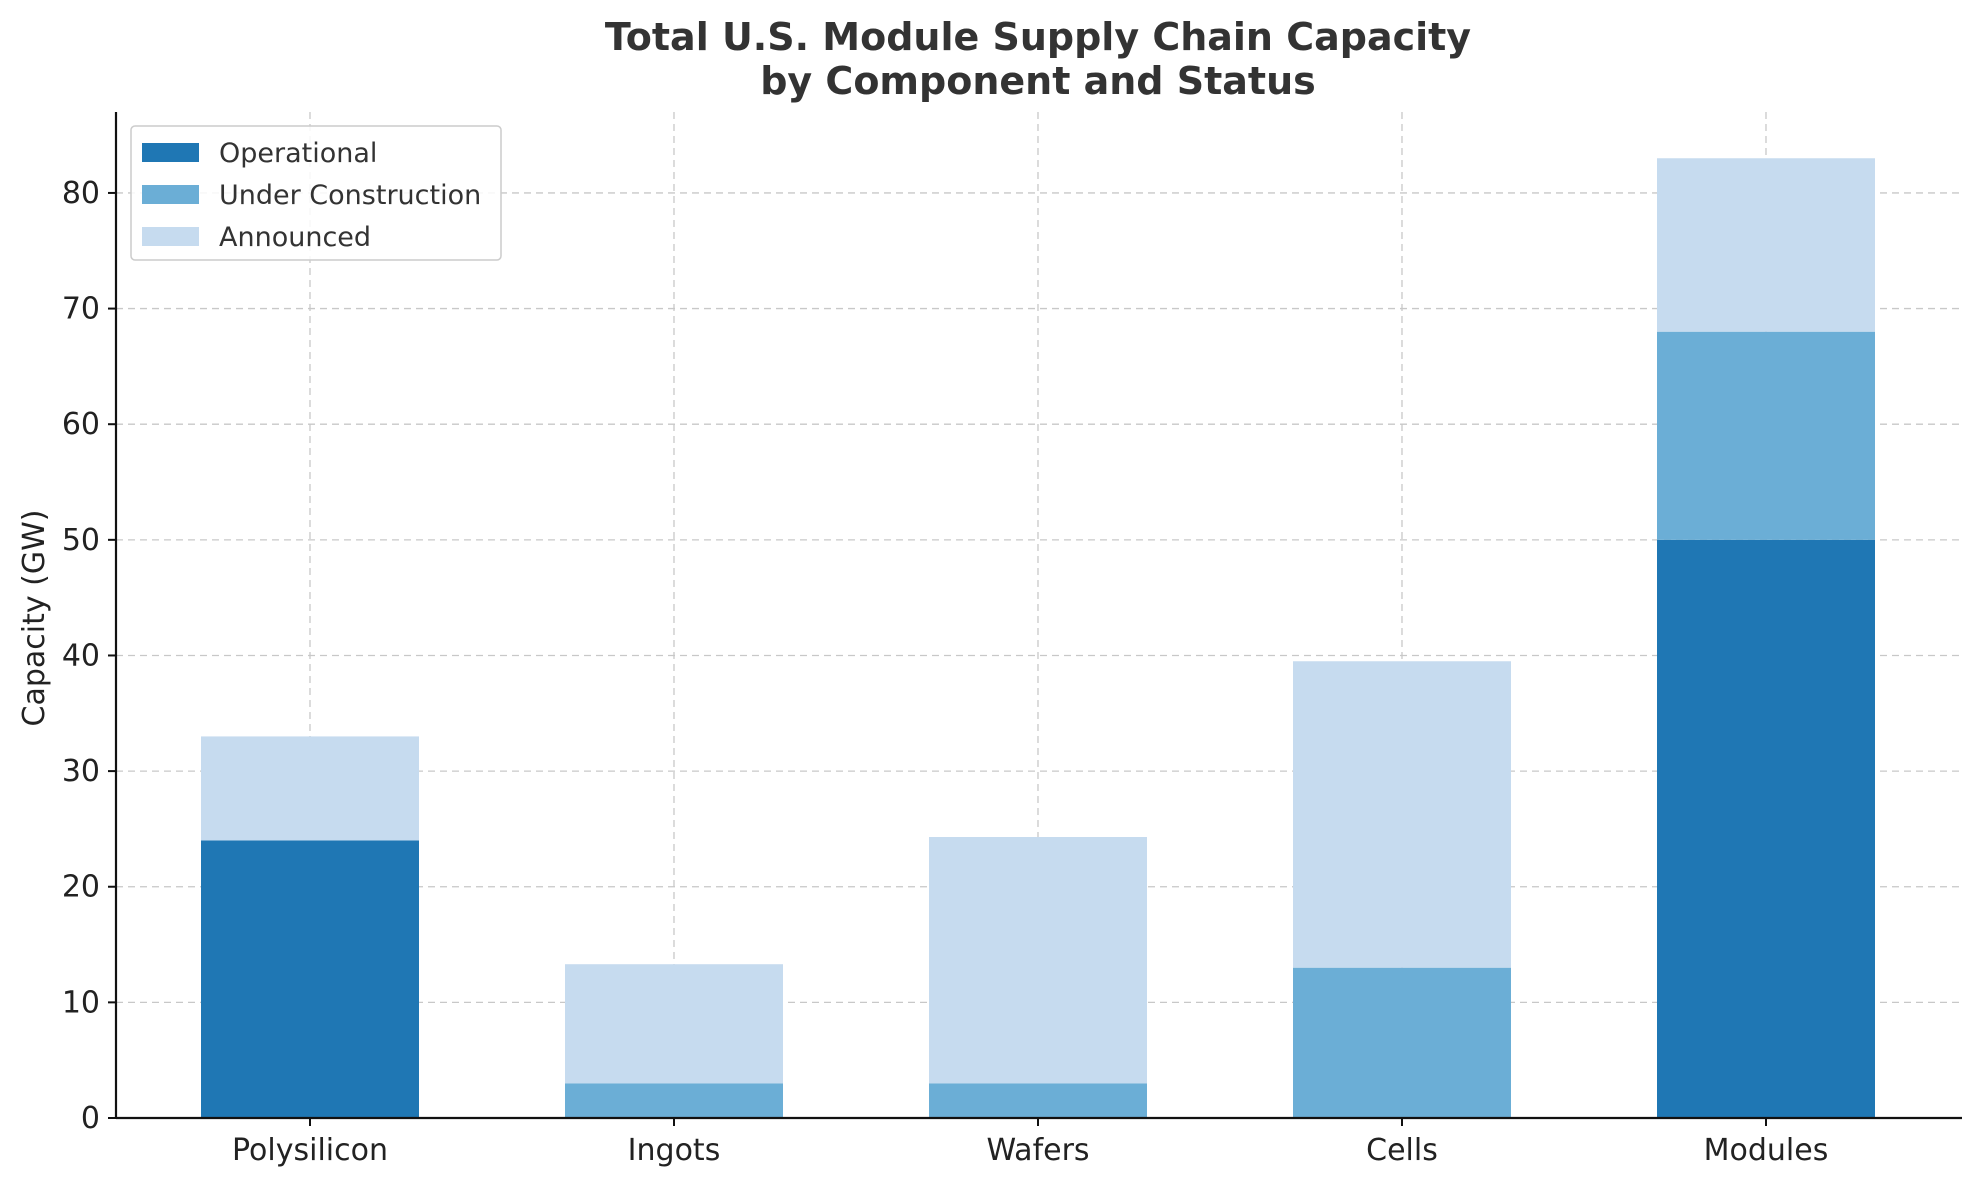  What do you see at coordinates (90, 1118) in the screenshot?
I see `y-tick-label: 0` at bounding box center [90, 1118].